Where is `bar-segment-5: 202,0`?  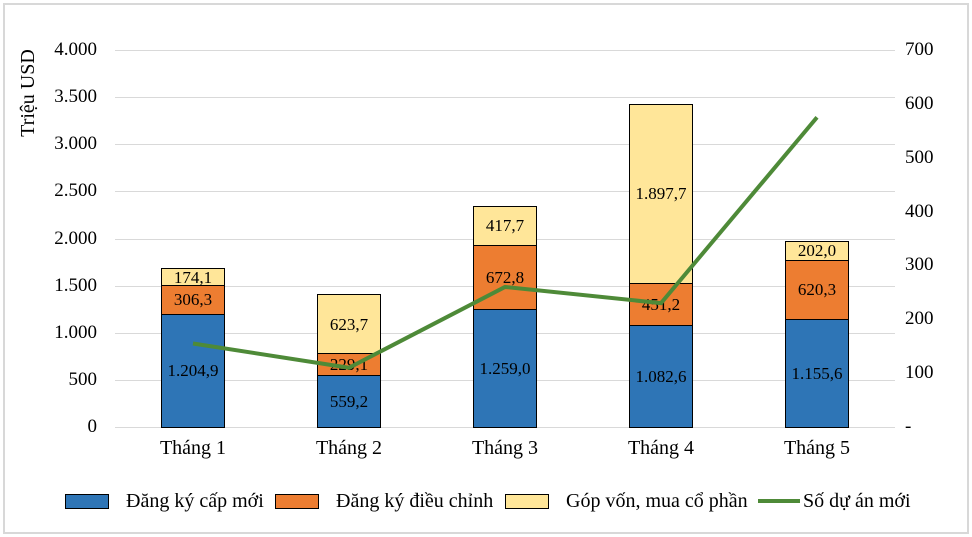
bar-segment-5: 202,0 is located at coordinates (817, 251).